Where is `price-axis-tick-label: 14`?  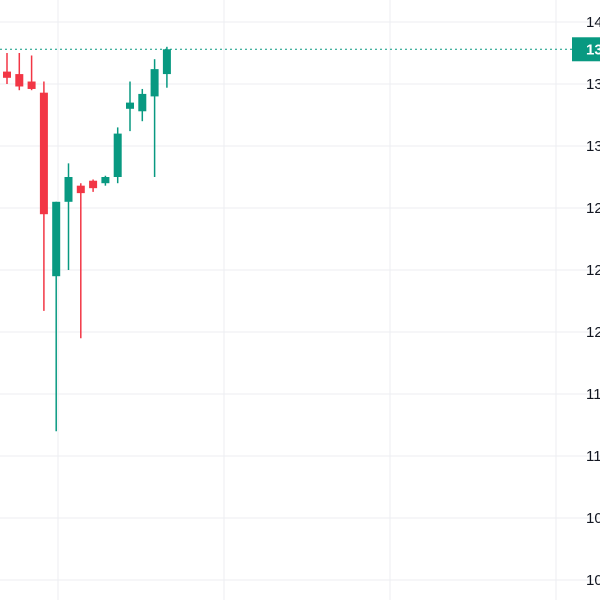 price-axis-tick-label: 14 is located at coordinates (593, 22).